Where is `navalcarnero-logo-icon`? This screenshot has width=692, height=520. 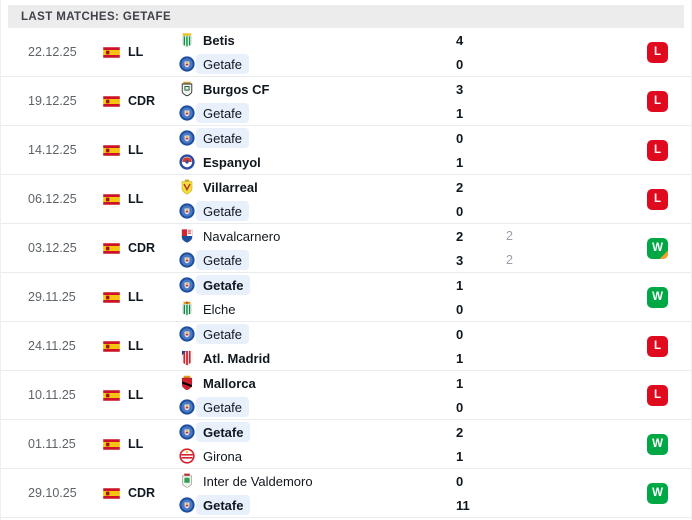
navalcarnero-logo-icon is located at coordinates (187, 236).